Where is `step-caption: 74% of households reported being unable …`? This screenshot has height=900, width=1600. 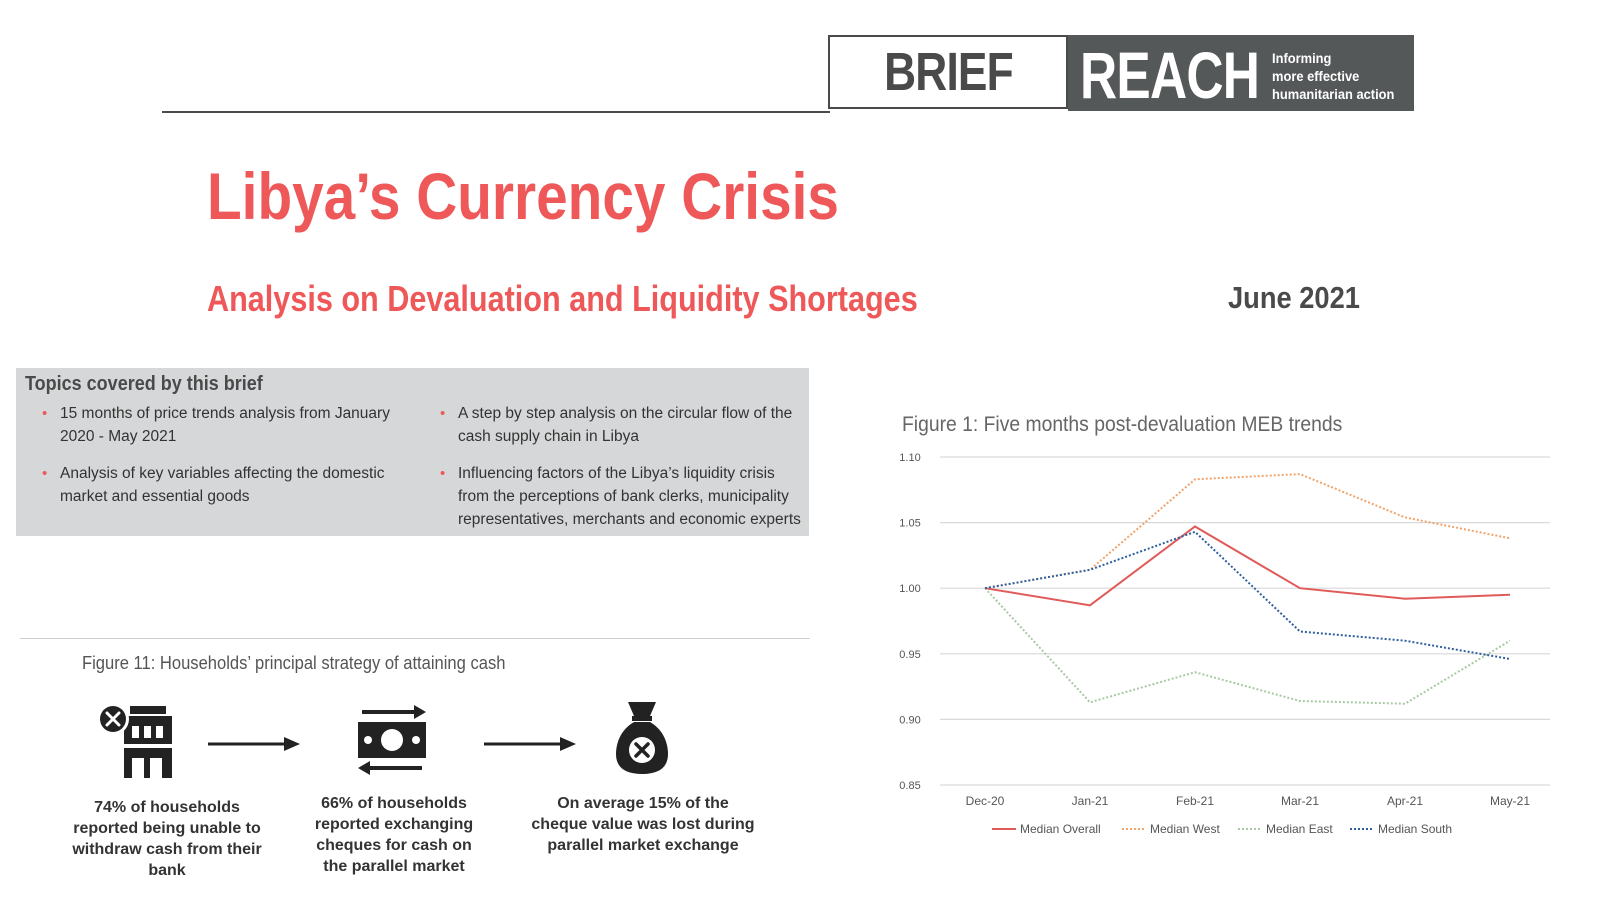
step-caption: 74% of households reported being unable … is located at coordinates (167, 839).